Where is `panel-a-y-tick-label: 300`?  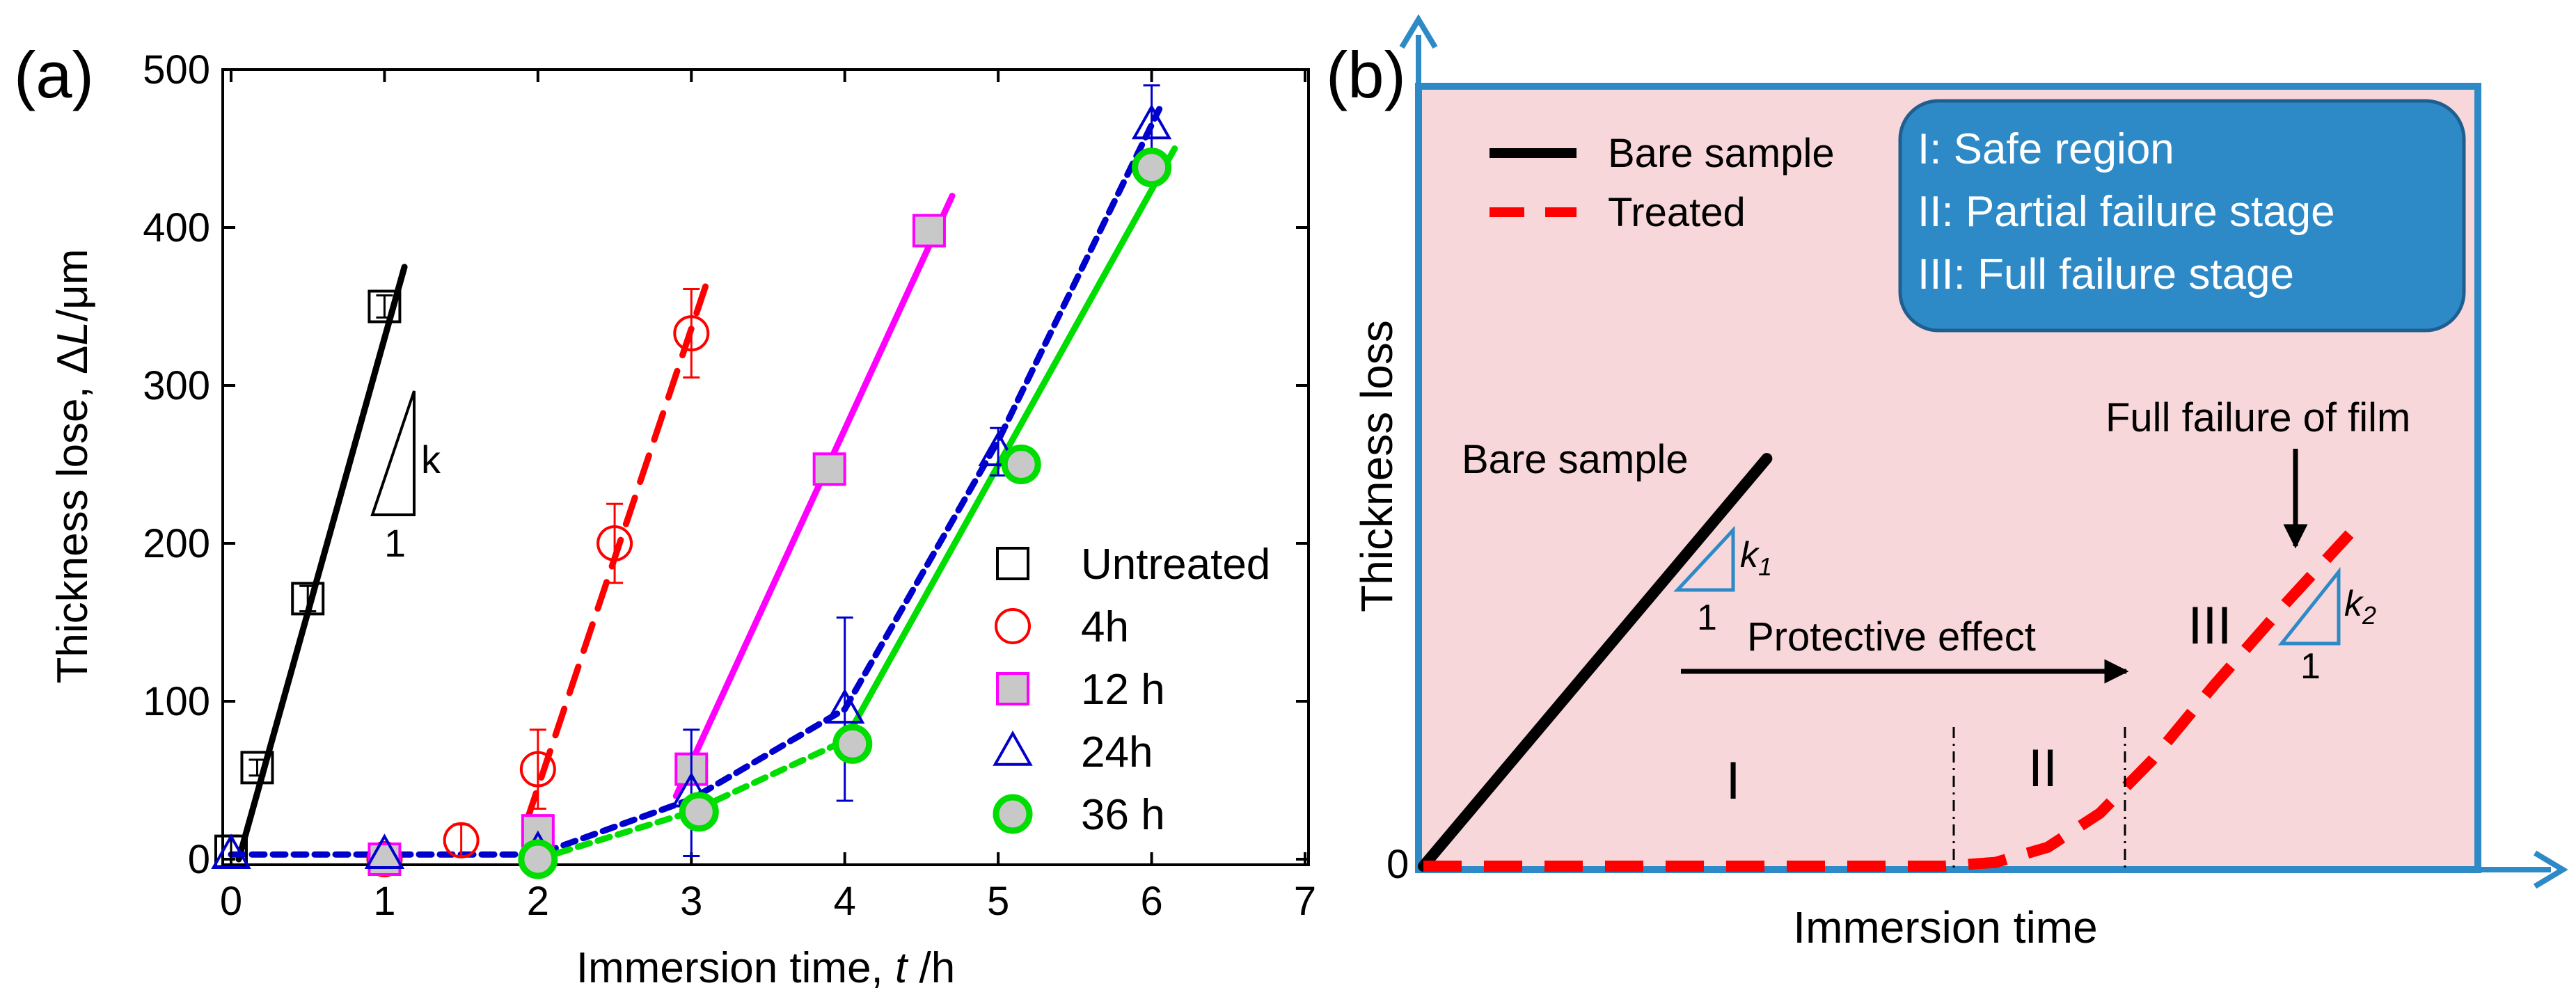
panel-a-y-tick-label: 300 is located at coordinates (176, 385).